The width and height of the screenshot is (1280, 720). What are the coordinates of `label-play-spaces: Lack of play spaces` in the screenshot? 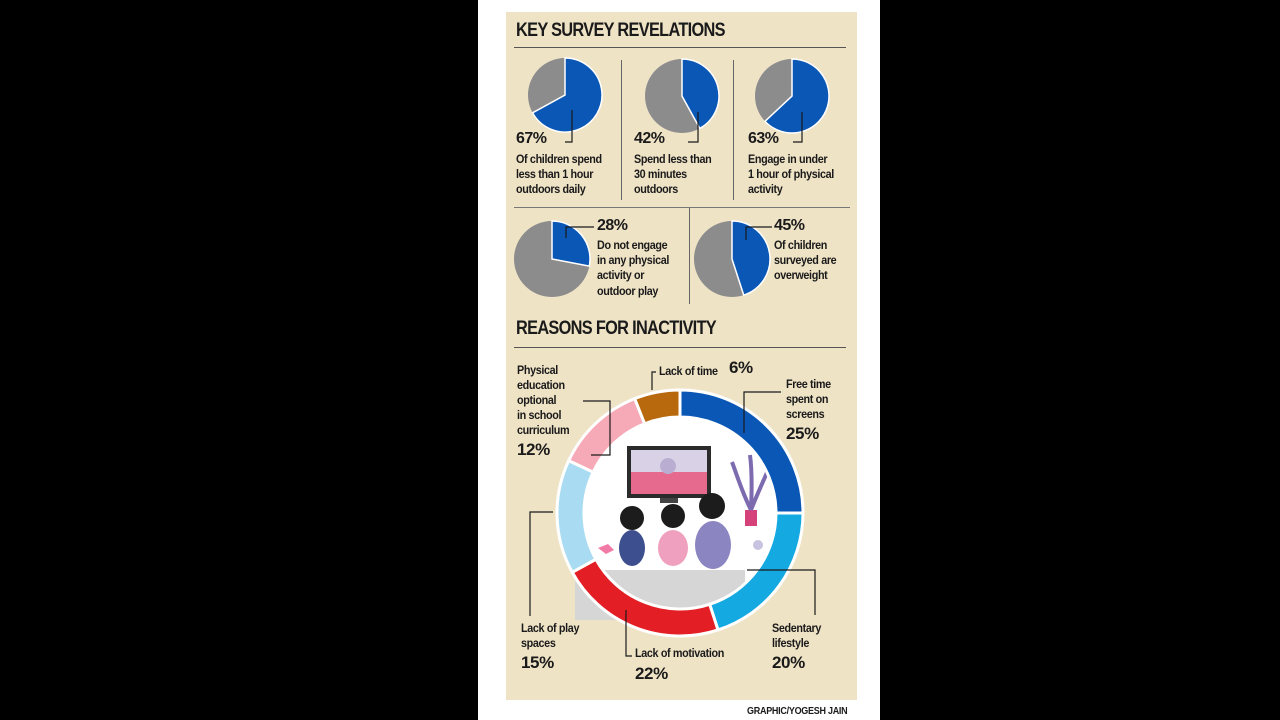 It's located at (550, 636).